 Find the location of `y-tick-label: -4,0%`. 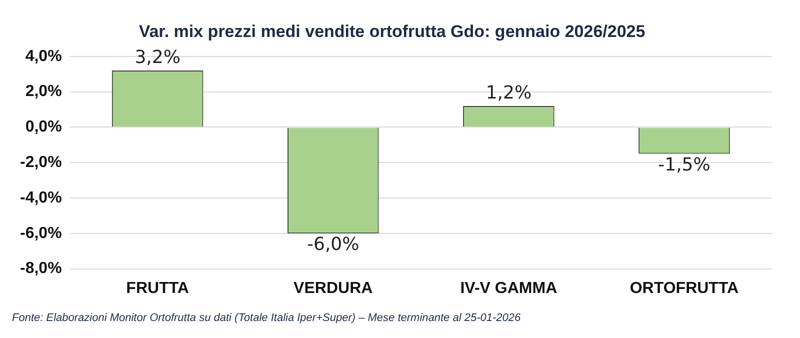

y-tick-label: -4,0% is located at coordinates (41, 197).